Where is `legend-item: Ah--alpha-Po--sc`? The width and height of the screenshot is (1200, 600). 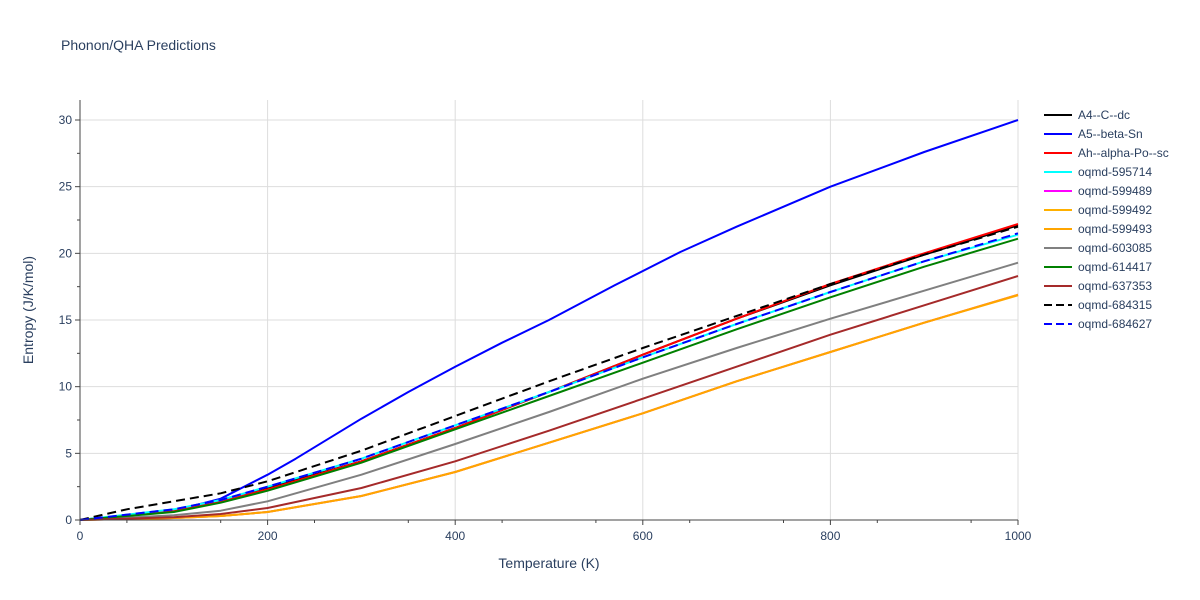
legend-item: Ah--alpha-Po--sc is located at coordinates (1106, 153).